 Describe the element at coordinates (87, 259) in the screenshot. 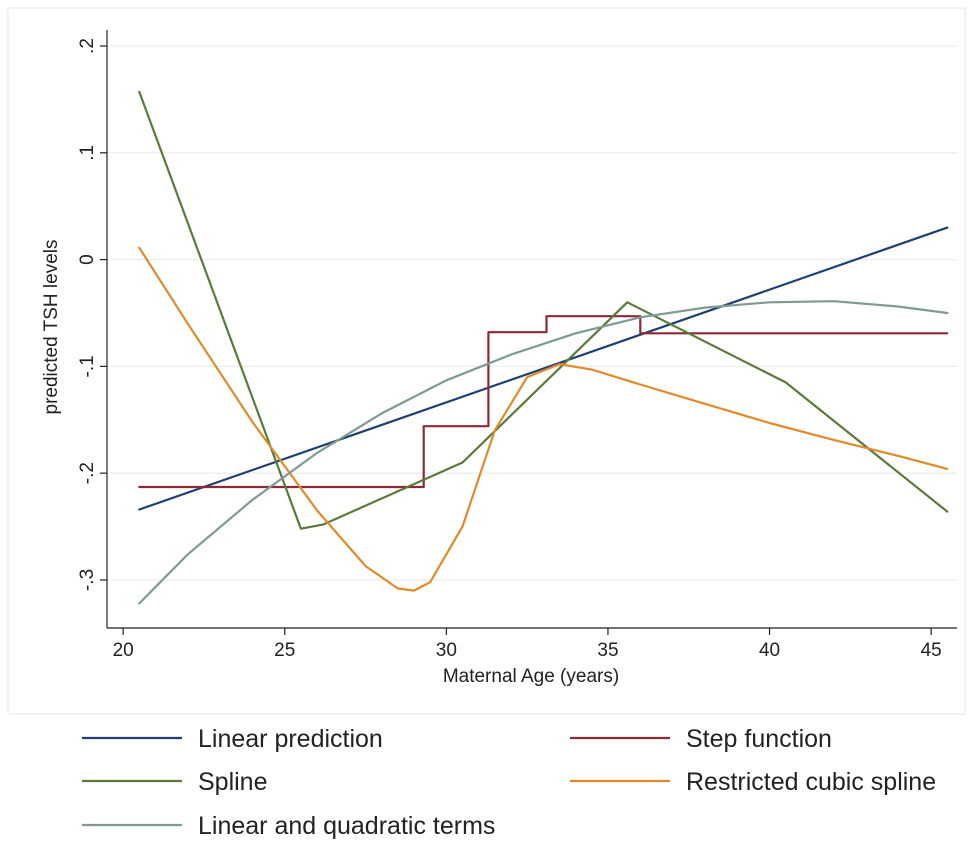

I see `y-tick-label-3: 0` at that location.